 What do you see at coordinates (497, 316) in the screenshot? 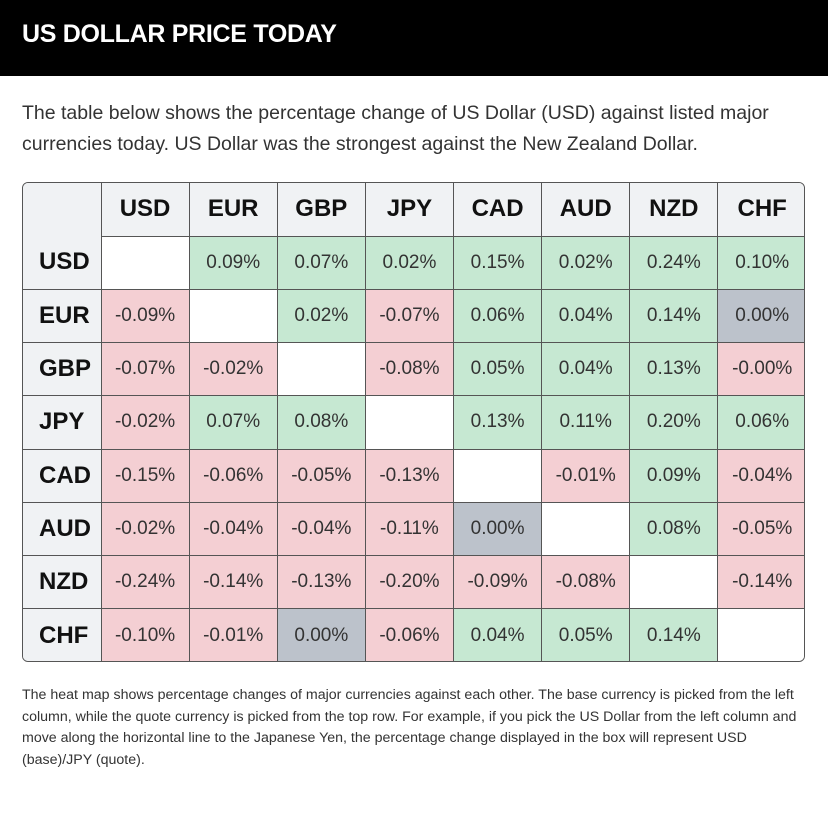
I see `heatmap-cell-eur-cad: 0.06%` at bounding box center [497, 316].